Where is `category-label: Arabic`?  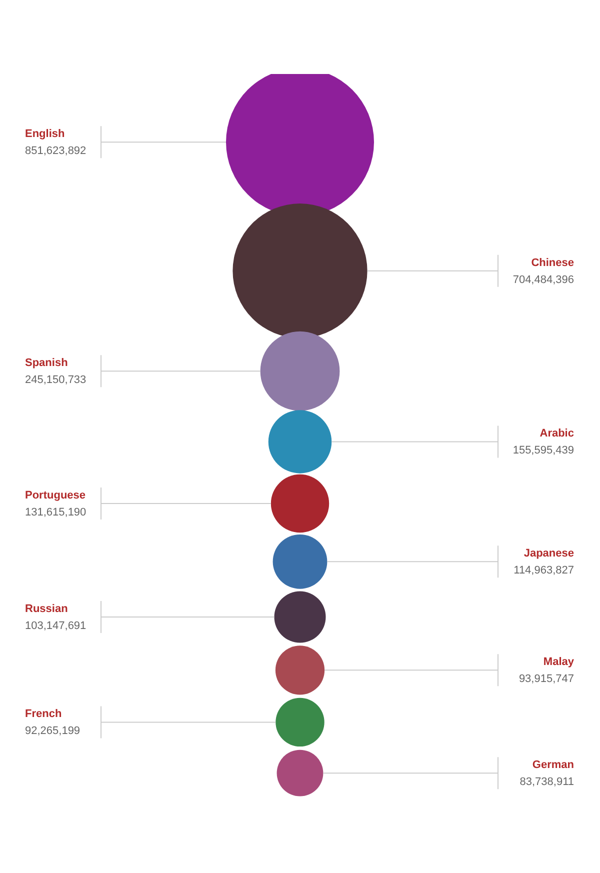
category-label: Arabic is located at coordinates (557, 434).